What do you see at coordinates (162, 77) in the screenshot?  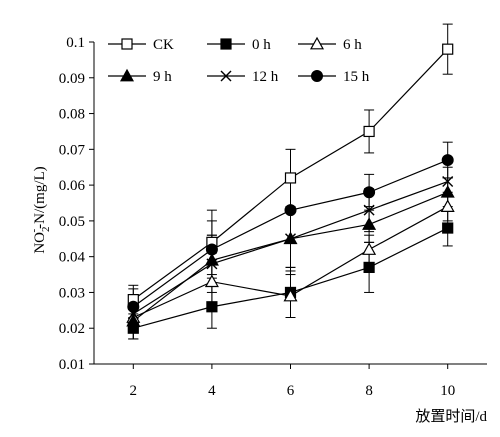 I see `legend-label: 9 h` at bounding box center [162, 77].